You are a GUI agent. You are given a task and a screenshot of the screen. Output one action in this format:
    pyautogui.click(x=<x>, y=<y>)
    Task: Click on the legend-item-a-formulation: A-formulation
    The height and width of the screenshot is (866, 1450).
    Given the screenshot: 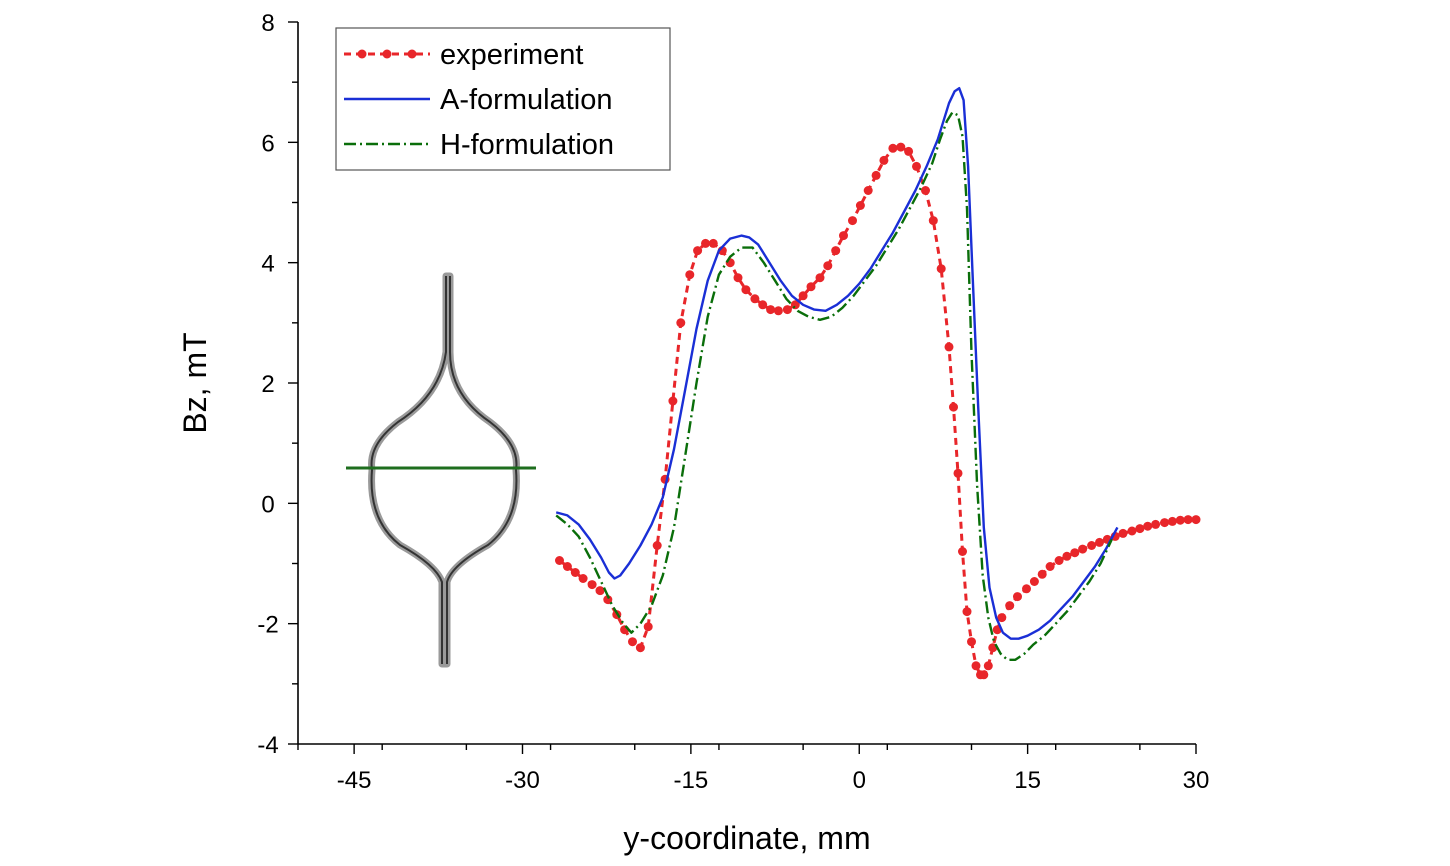 What is the action you would take?
    pyautogui.click(x=478, y=100)
    